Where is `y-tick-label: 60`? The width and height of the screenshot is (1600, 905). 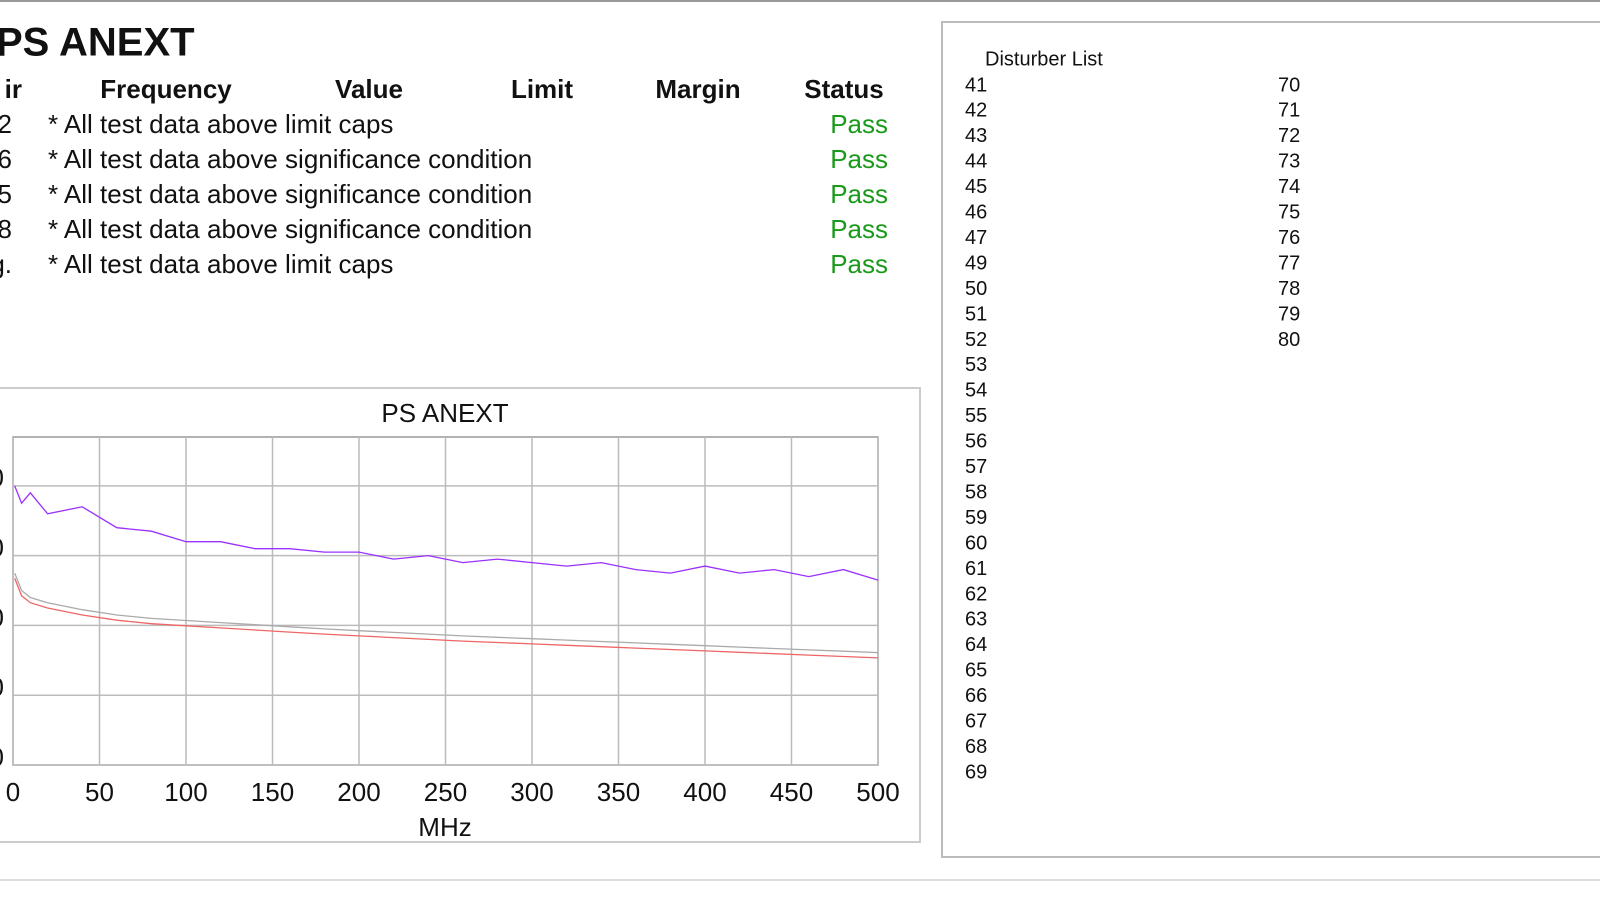
y-tick-label: 60 is located at coordinates (2, 617).